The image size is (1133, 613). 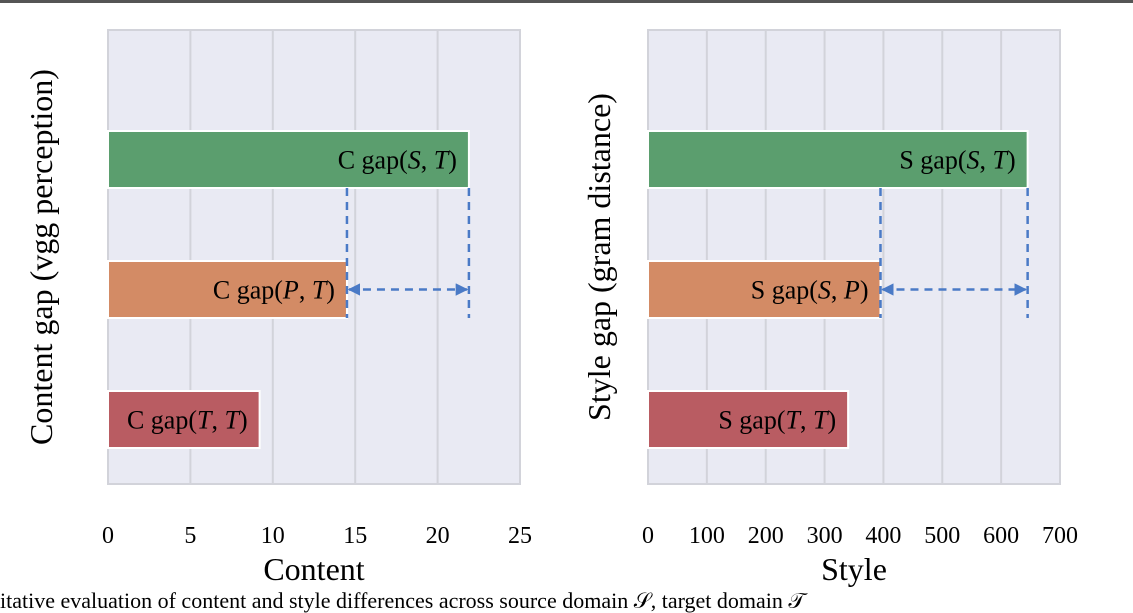 I want to click on bar-label: S gap(S, T), so click(x=957, y=160).